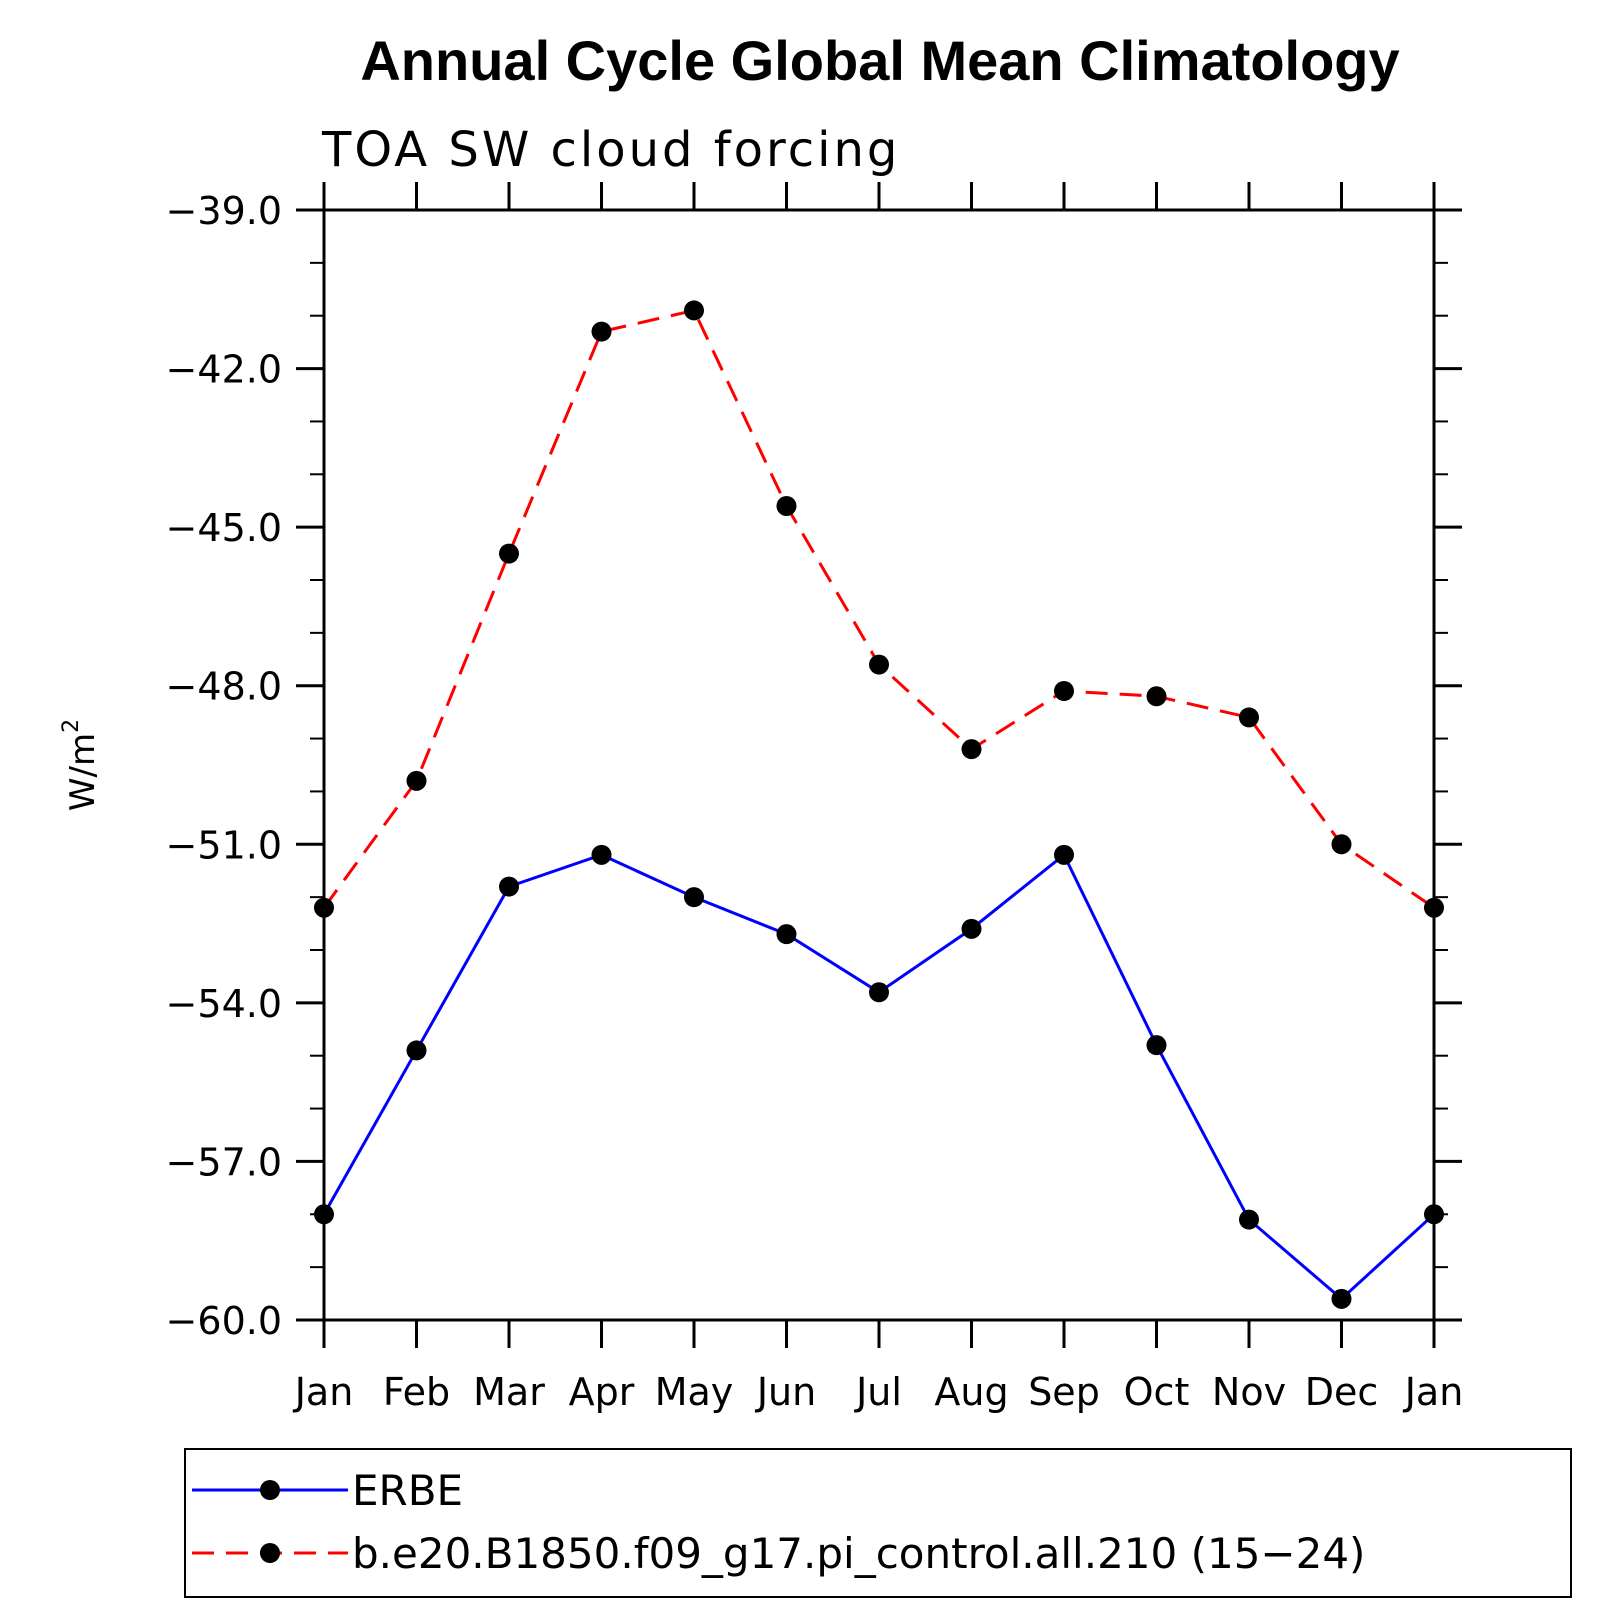 This screenshot has height=1624, width=1624. I want to click on y-axis-label-superscript: 2, so click(71, 726).